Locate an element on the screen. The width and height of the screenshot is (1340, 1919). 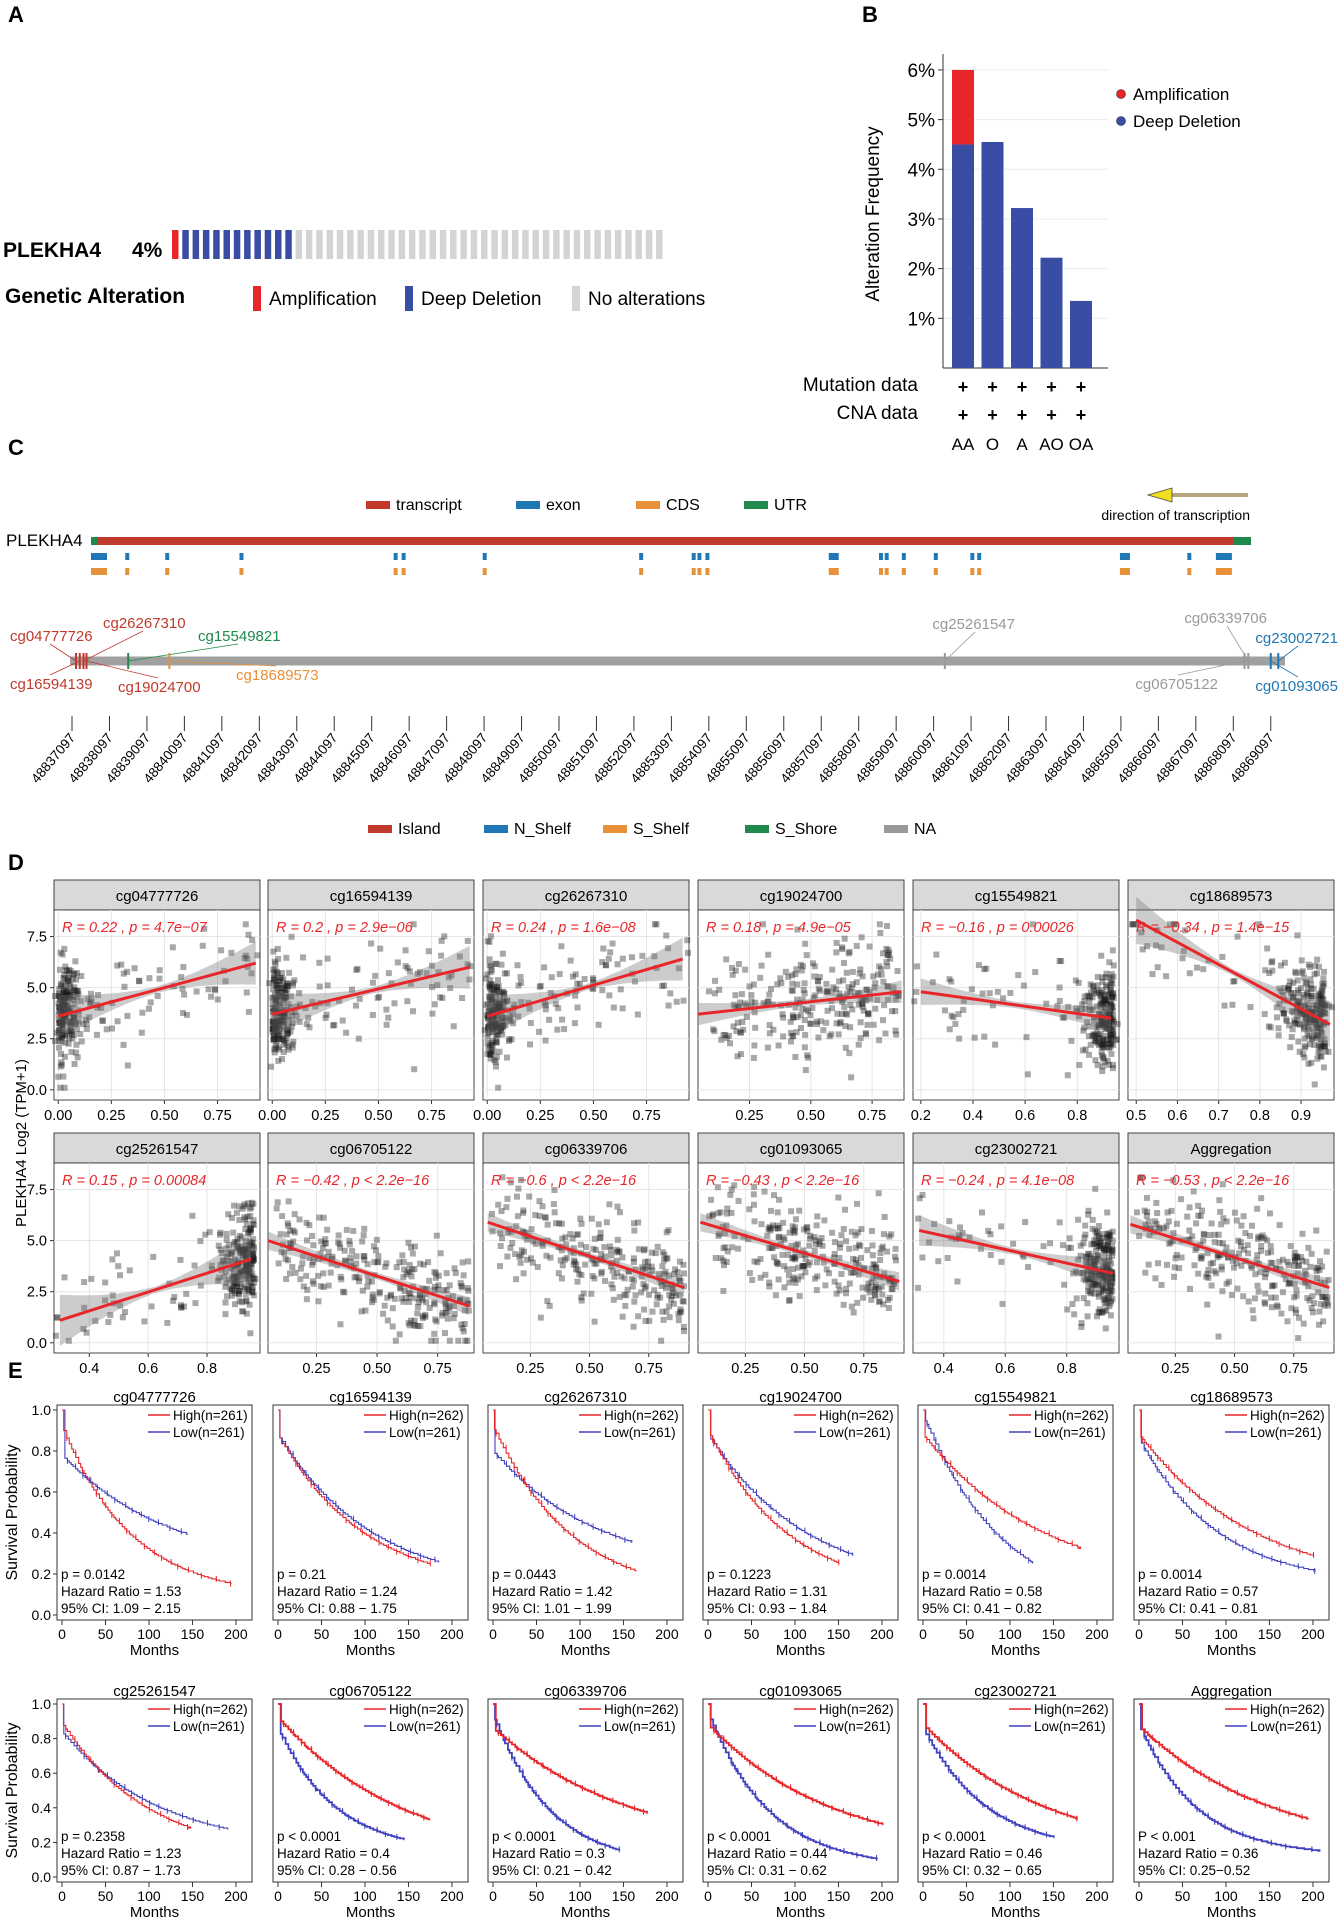
facet-x-tick-label: 0.25 is located at coordinates (325, 1116).